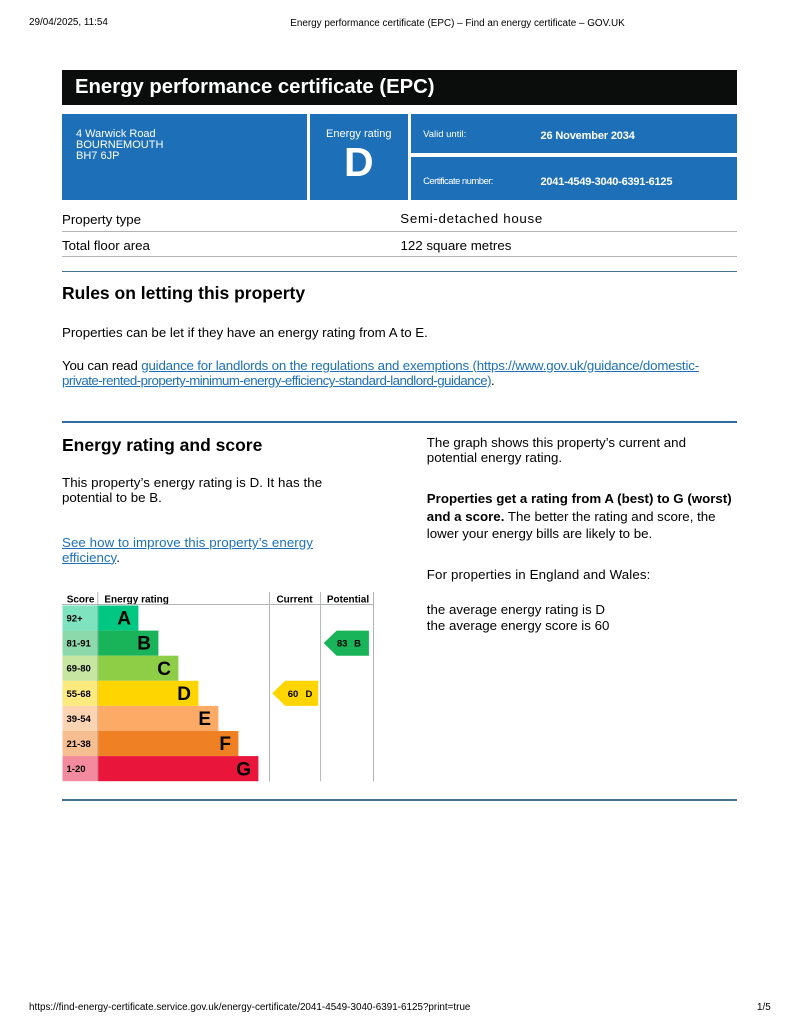  What do you see at coordinates (124, 619) in the screenshot?
I see `svg-text: A` at bounding box center [124, 619].